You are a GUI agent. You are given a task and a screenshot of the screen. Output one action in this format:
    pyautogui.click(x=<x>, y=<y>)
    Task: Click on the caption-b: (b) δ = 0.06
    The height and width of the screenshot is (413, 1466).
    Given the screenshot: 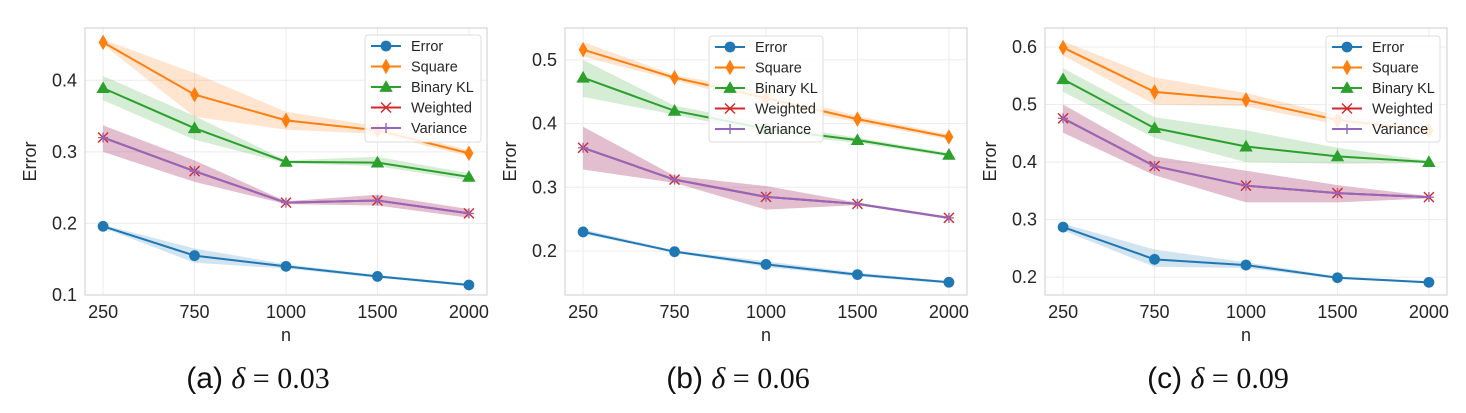 What is the action you would take?
    pyautogui.click(x=737, y=379)
    